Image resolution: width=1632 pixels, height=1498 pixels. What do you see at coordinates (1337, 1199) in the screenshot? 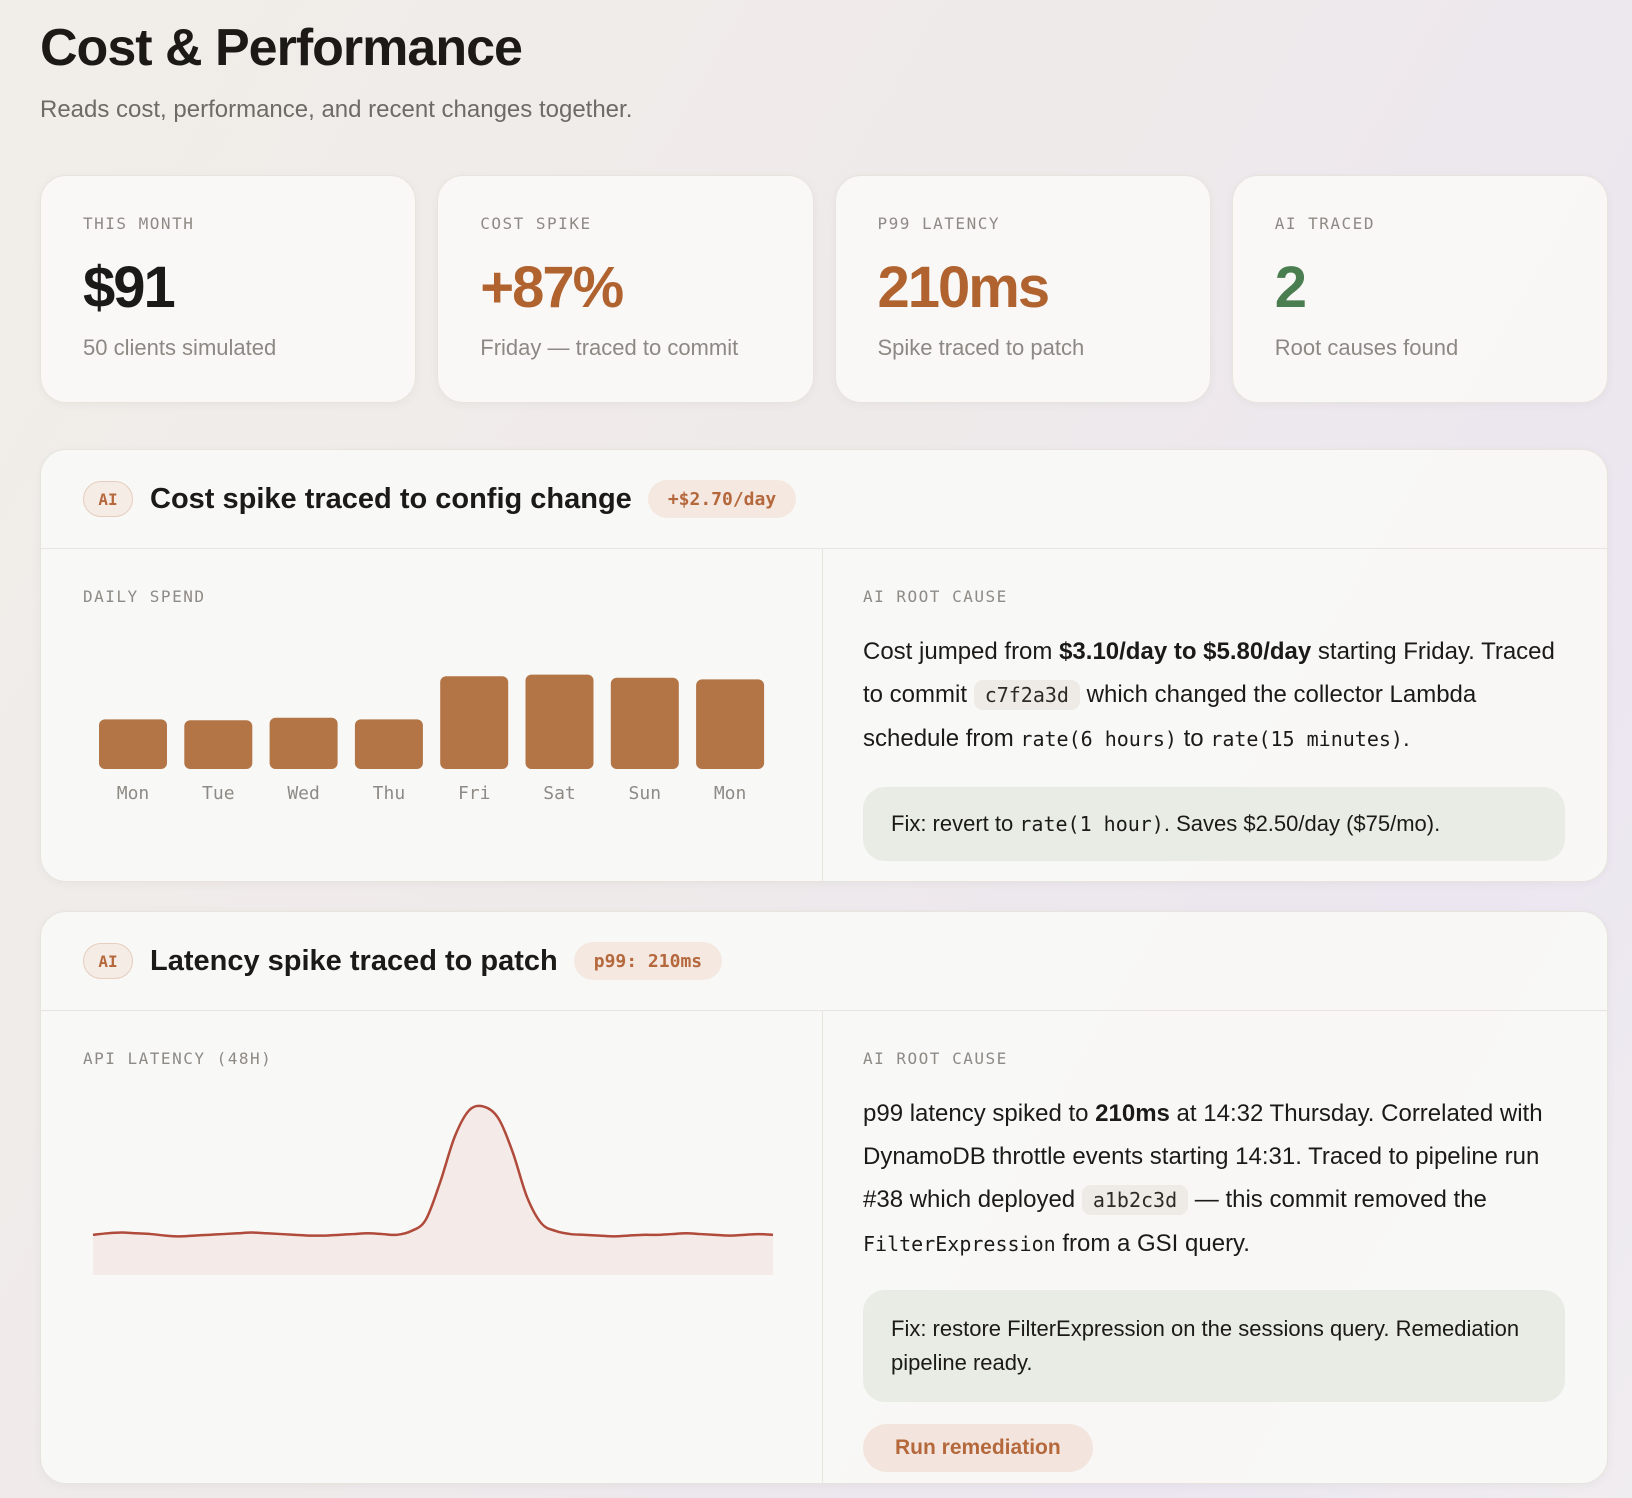
I see `root-text-part: — this commit removed the` at bounding box center [1337, 1199].